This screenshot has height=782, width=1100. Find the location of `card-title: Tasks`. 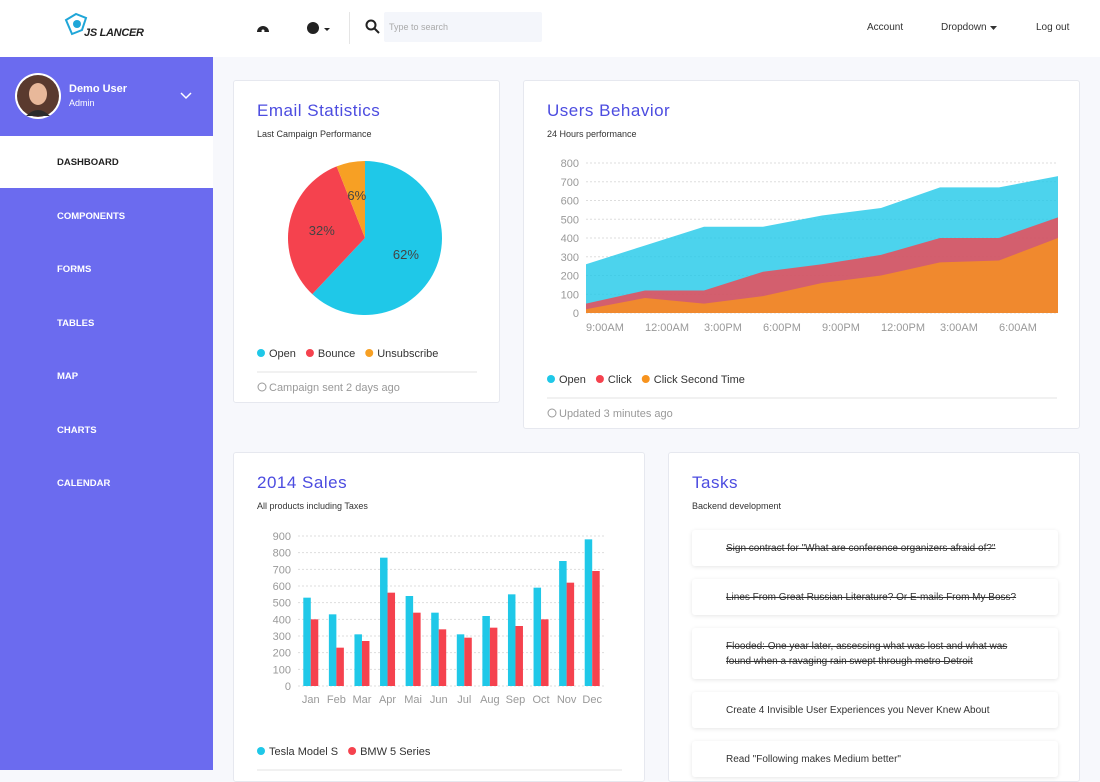

card-title: Tasks is located at coordinates (715, 482).